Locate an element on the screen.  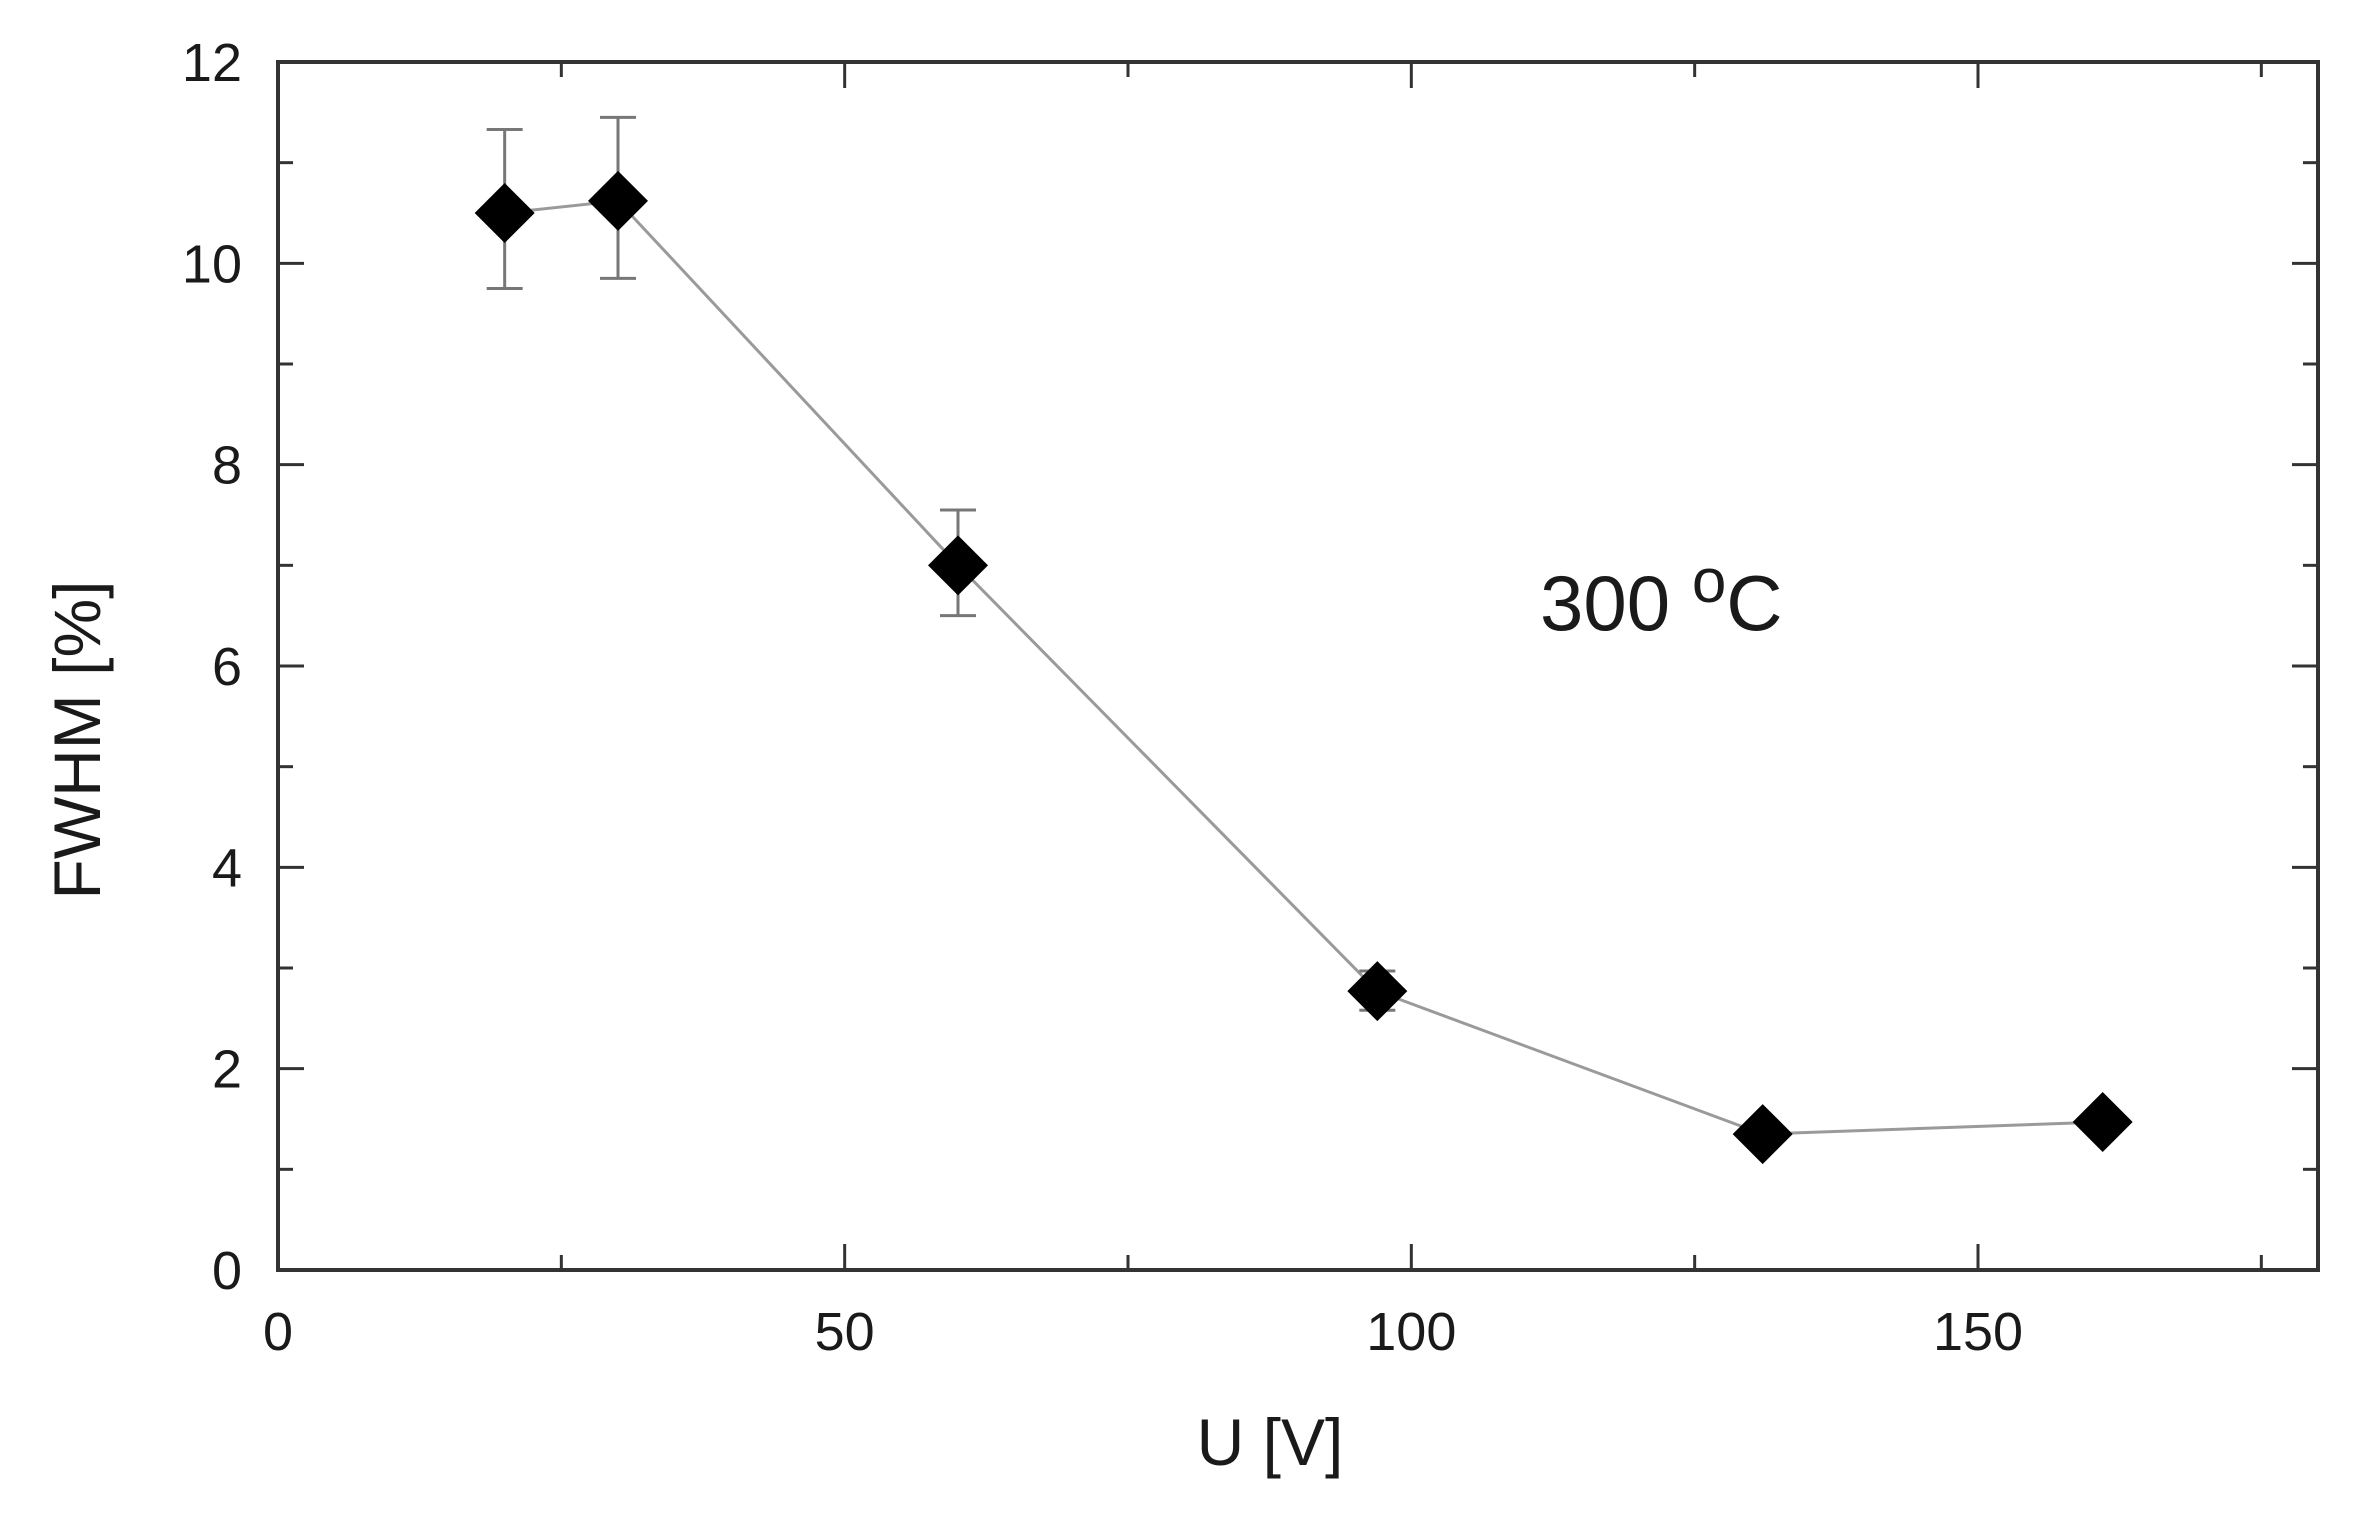
x-tick-label: 0 is located at coordinates (278, 1332).